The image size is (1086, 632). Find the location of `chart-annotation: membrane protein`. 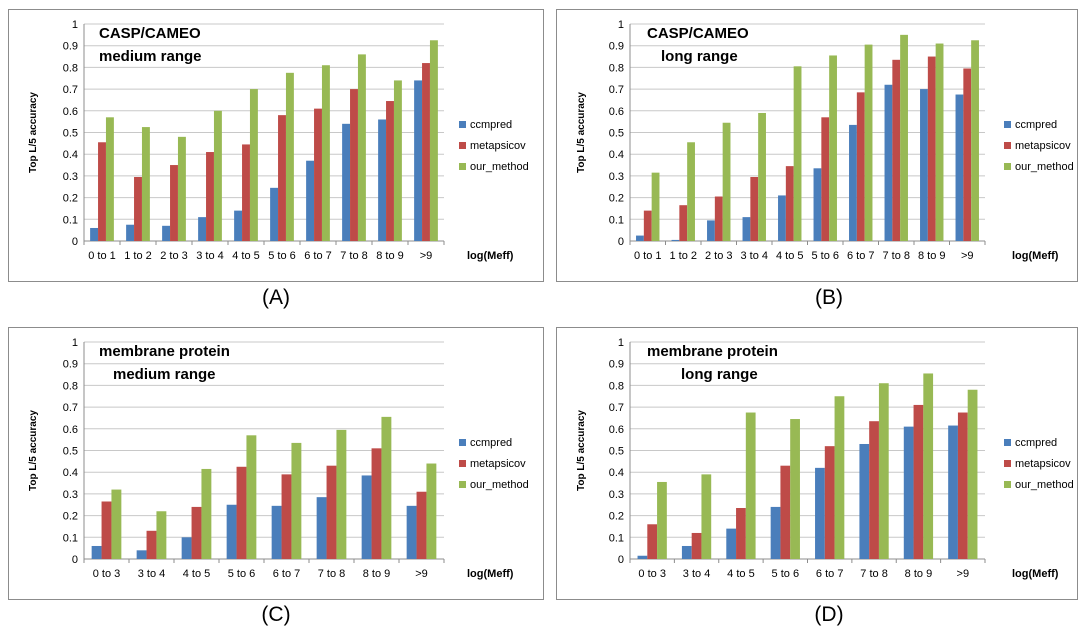

chart-annotation: membrane protein is located at coordinates (164, 351).